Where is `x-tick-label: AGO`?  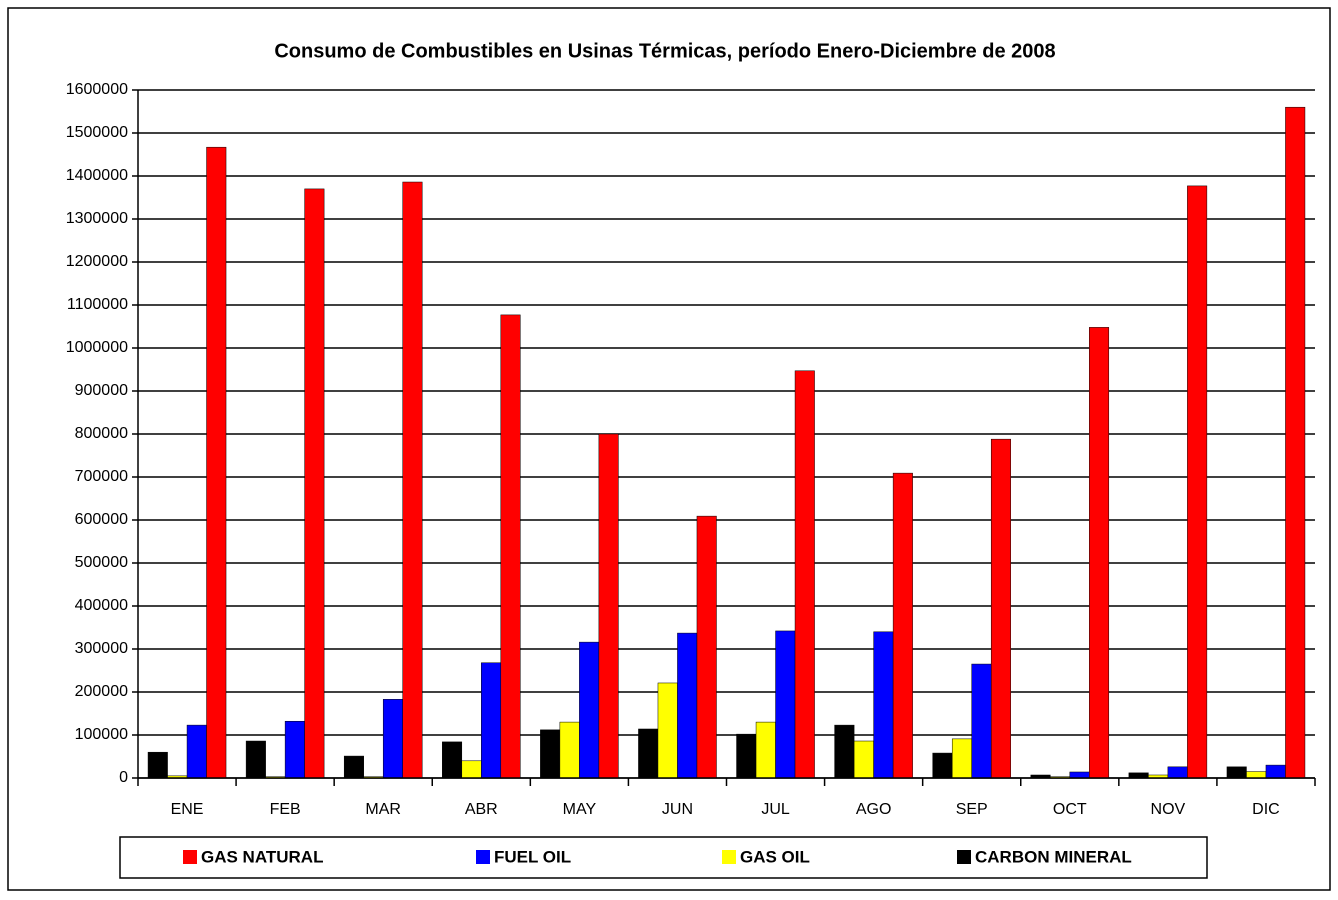 x-tick-label: AGO is located at coordinates (874, 809).